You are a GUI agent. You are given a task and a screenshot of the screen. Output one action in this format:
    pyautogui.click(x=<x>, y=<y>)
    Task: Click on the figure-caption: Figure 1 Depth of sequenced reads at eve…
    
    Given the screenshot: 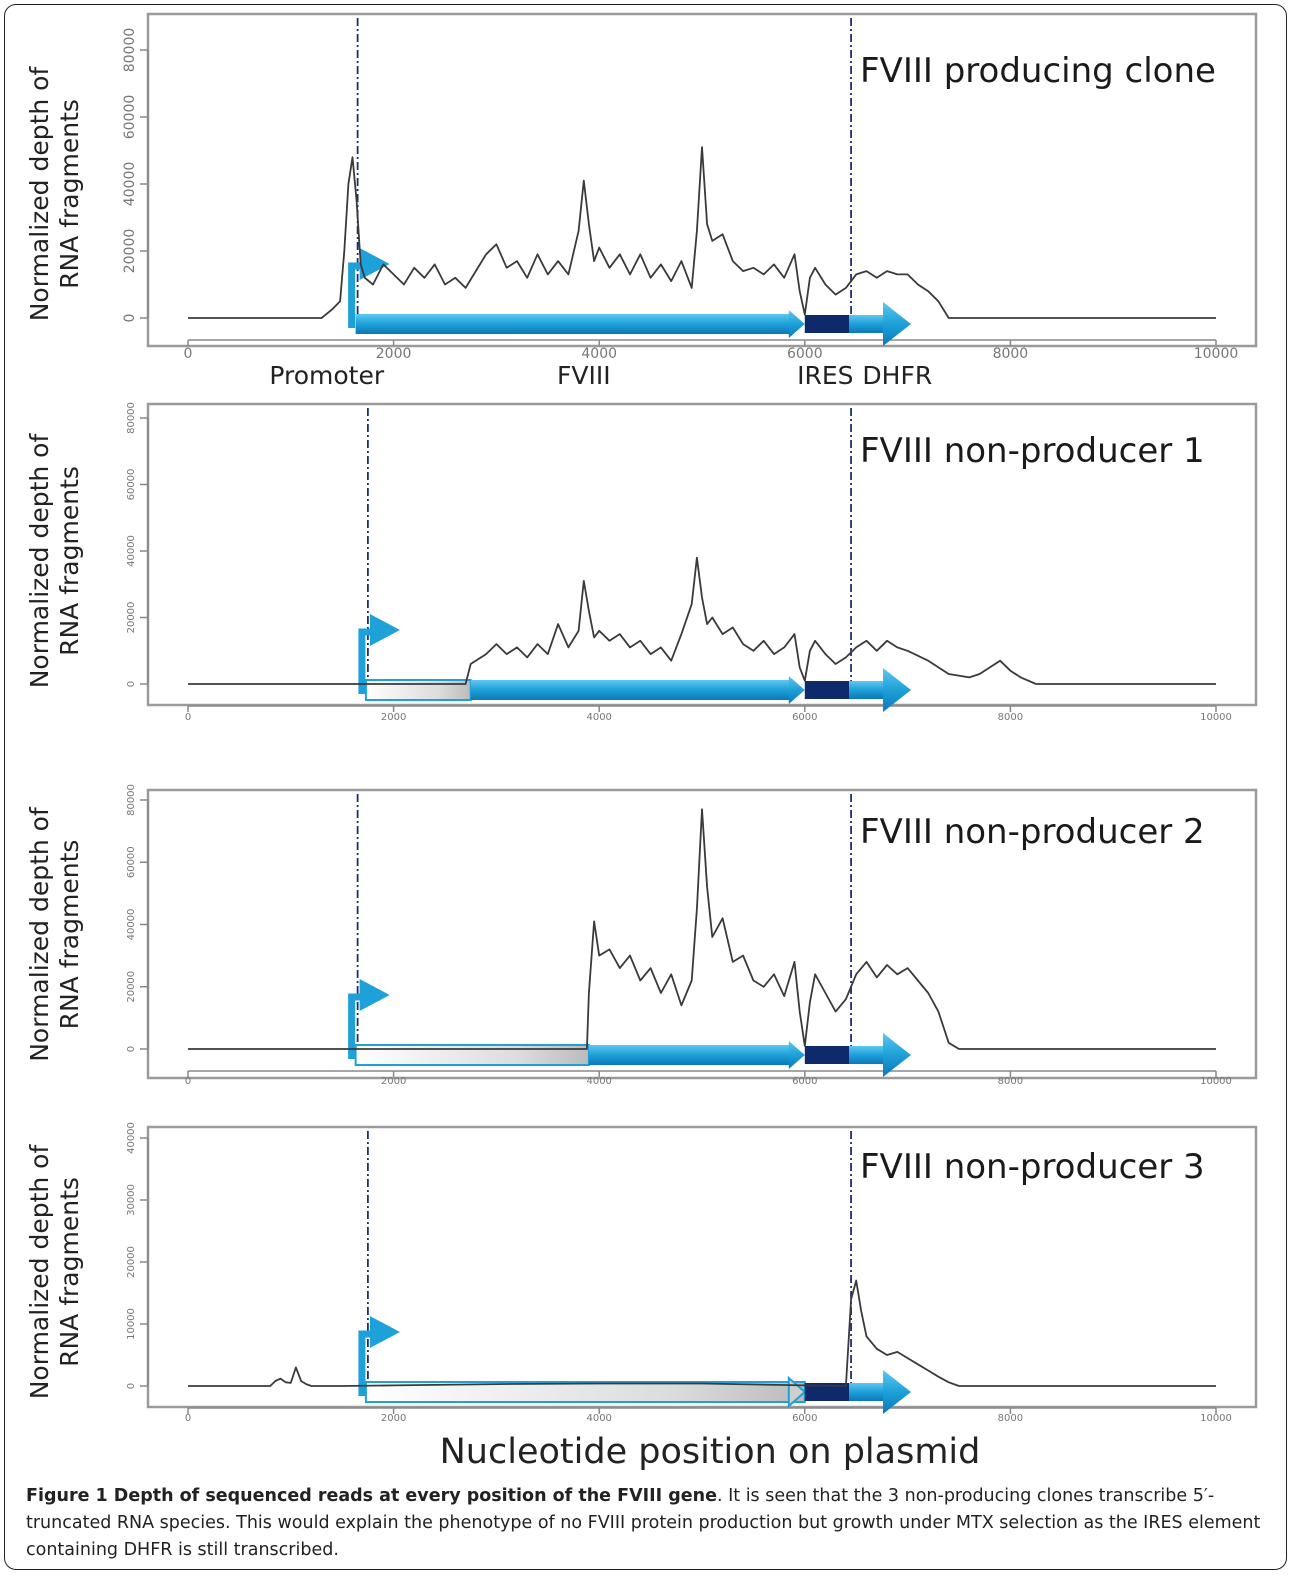 What is the action you would take?
    pyautogui.click(x=646, y=1523)
    